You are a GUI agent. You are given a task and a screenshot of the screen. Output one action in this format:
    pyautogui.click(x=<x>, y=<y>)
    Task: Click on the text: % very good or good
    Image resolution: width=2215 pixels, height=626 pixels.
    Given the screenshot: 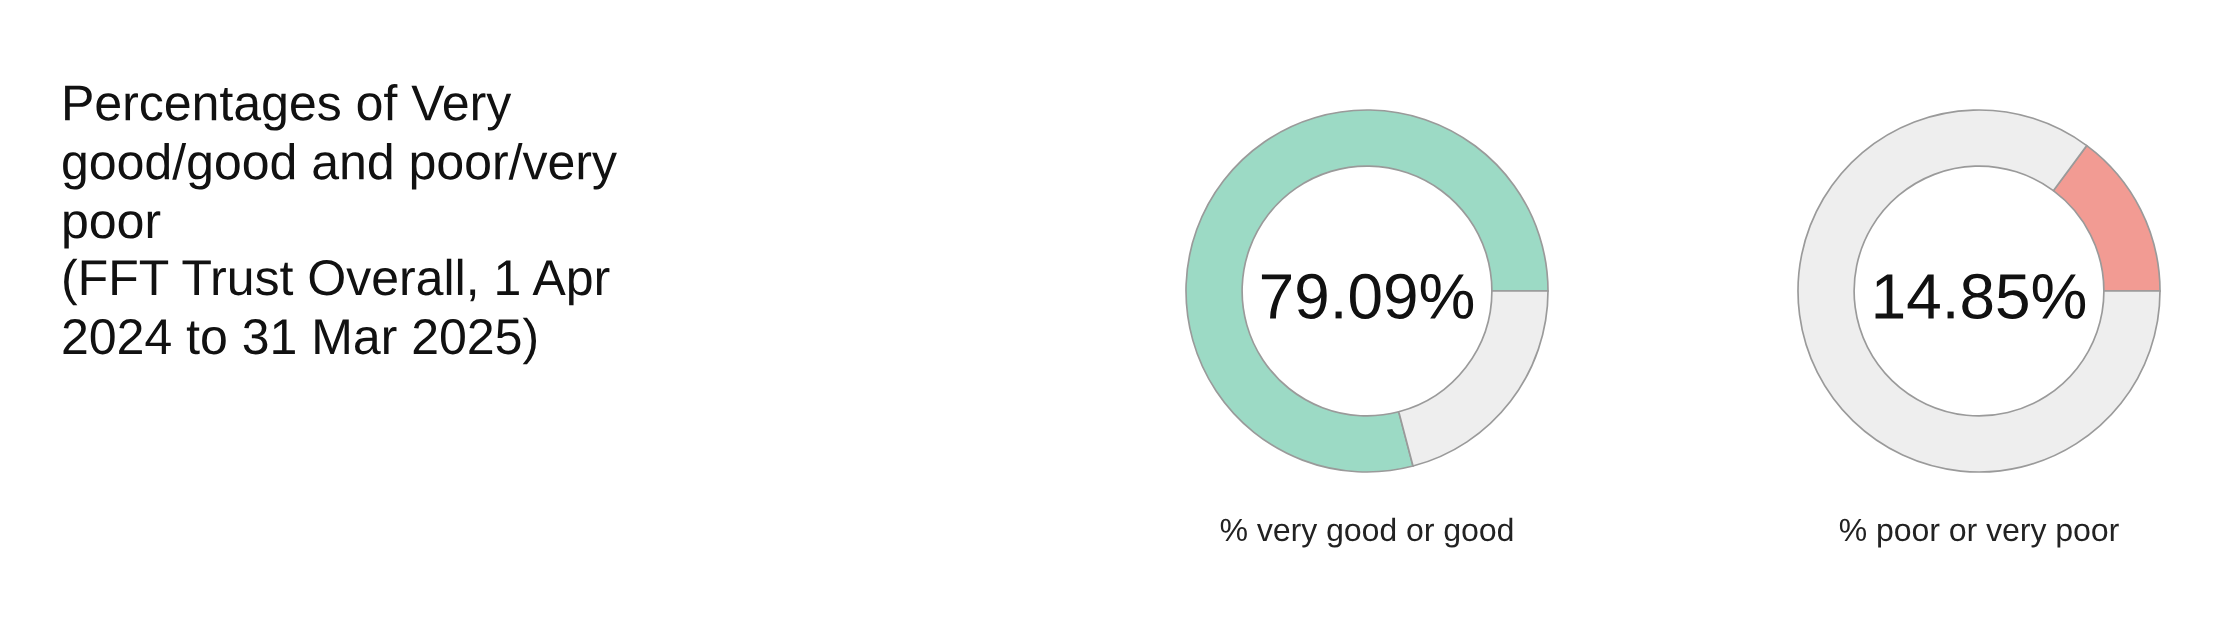 What is the action you would take?
    pyautogui.click(x=1366, y=532)
    